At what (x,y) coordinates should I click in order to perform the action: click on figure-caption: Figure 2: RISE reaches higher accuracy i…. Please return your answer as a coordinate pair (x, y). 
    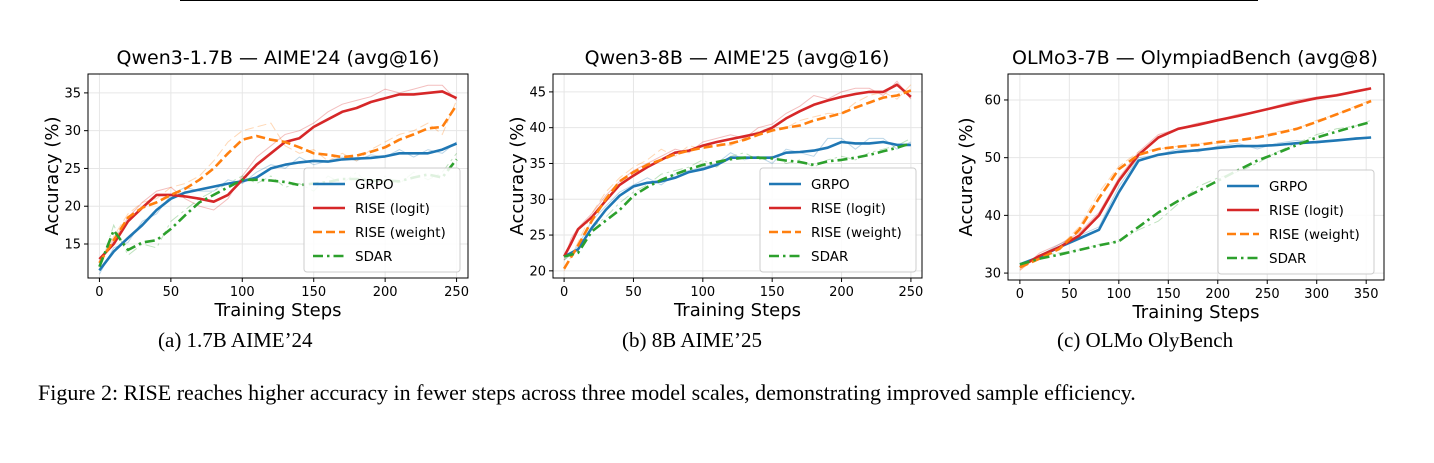
    Looking at the image, I should click on (587, 392).